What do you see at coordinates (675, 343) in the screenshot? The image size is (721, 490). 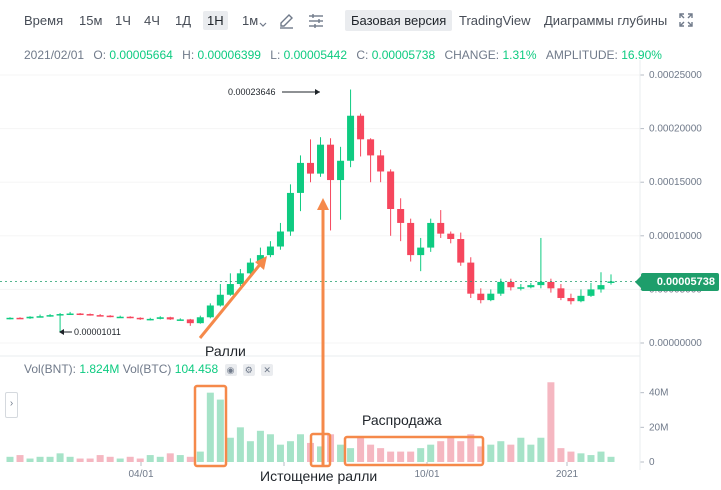 I see `price-tick-label: 0.00000000` at bounding box center [675, 343].